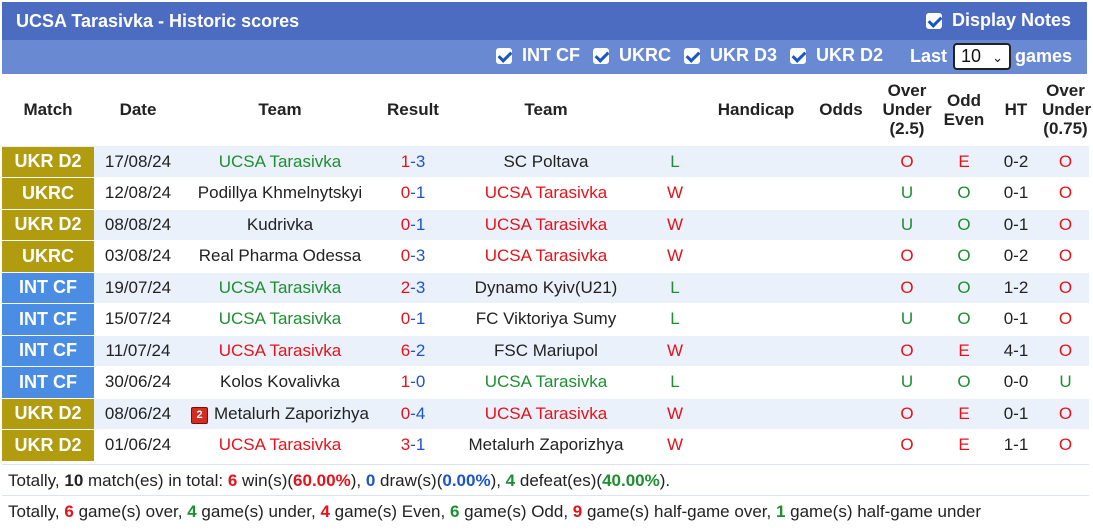  Describe the element at coordinates (420, 413) in the screenshot. I see `away-score: 4` at that location.